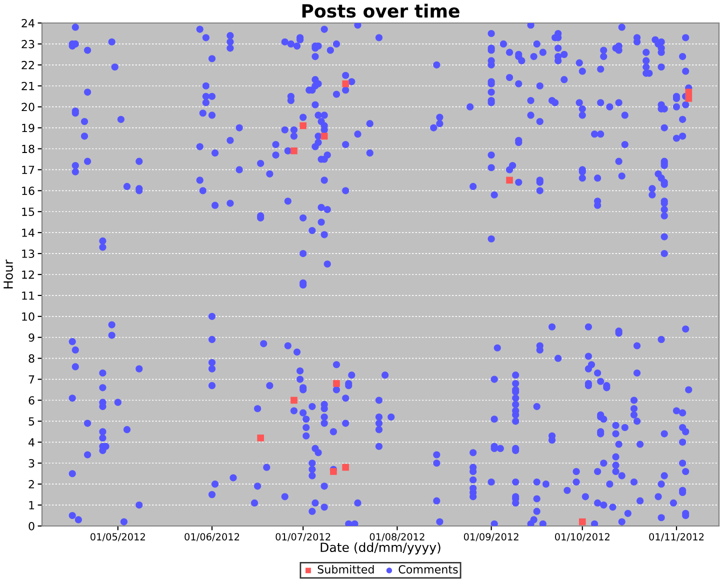 Image resolution: width=728 pixels, height=582 pixels. What do you see at coordinates (8, 273) in the screenshot?
I see `y-axis-title: Hour` at bounding box center [8, 273].